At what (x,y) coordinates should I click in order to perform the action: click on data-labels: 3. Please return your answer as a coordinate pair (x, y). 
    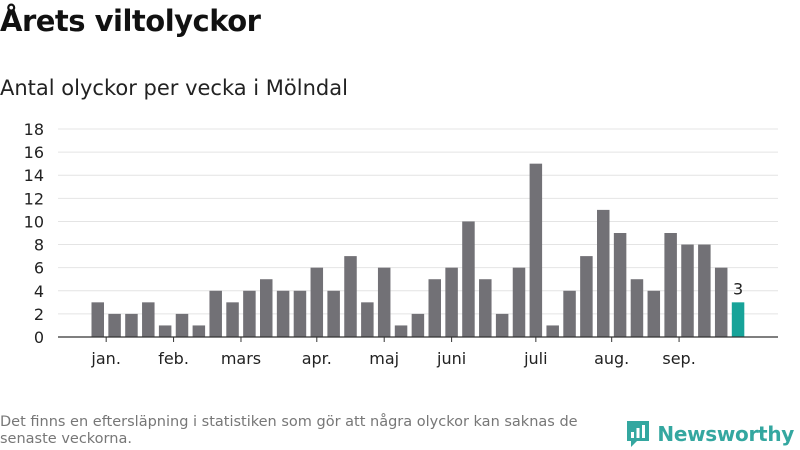
    Looking at the image, I should click on (738, 288).